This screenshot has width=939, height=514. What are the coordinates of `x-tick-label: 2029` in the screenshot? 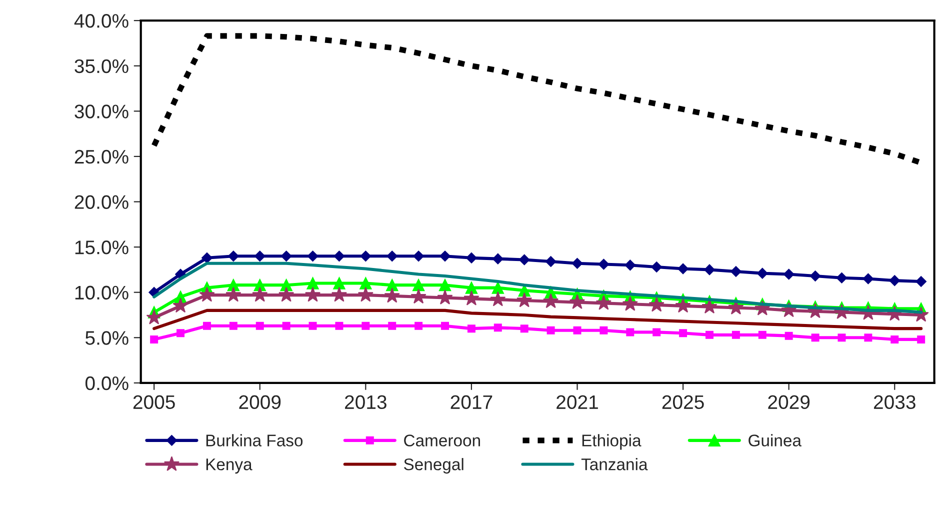 It's located at (789, 402).